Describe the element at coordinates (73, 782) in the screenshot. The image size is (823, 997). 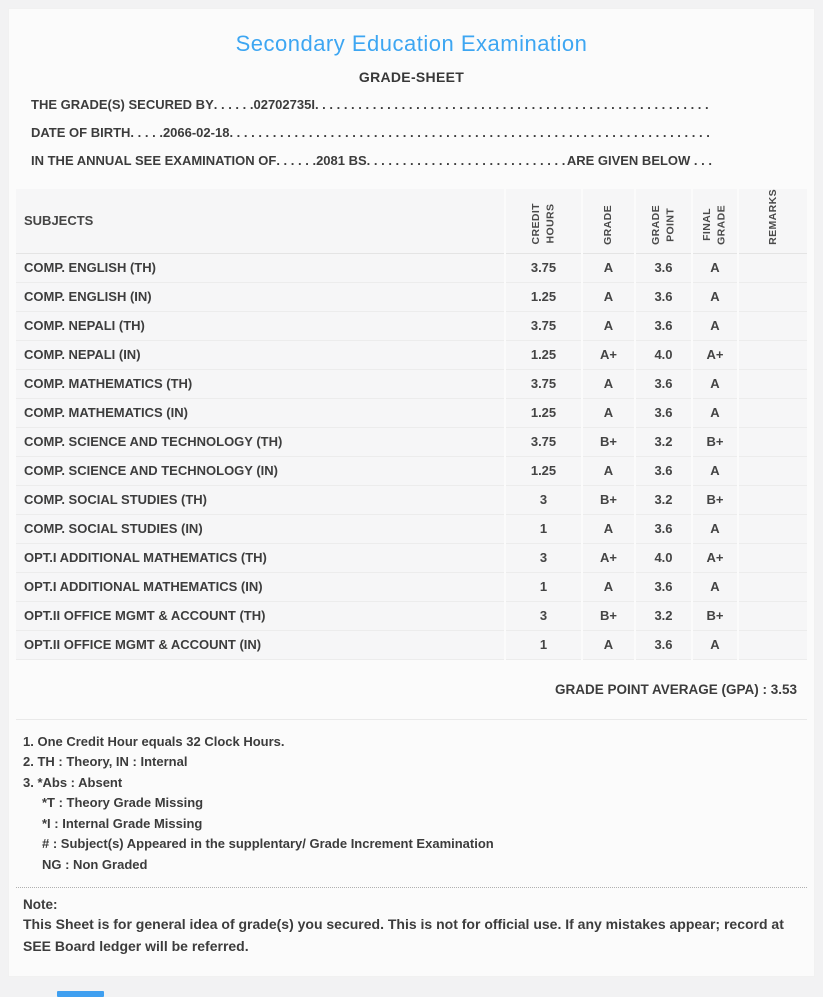
I see `footnote-item: 3. *Abs : Absent` at that location.